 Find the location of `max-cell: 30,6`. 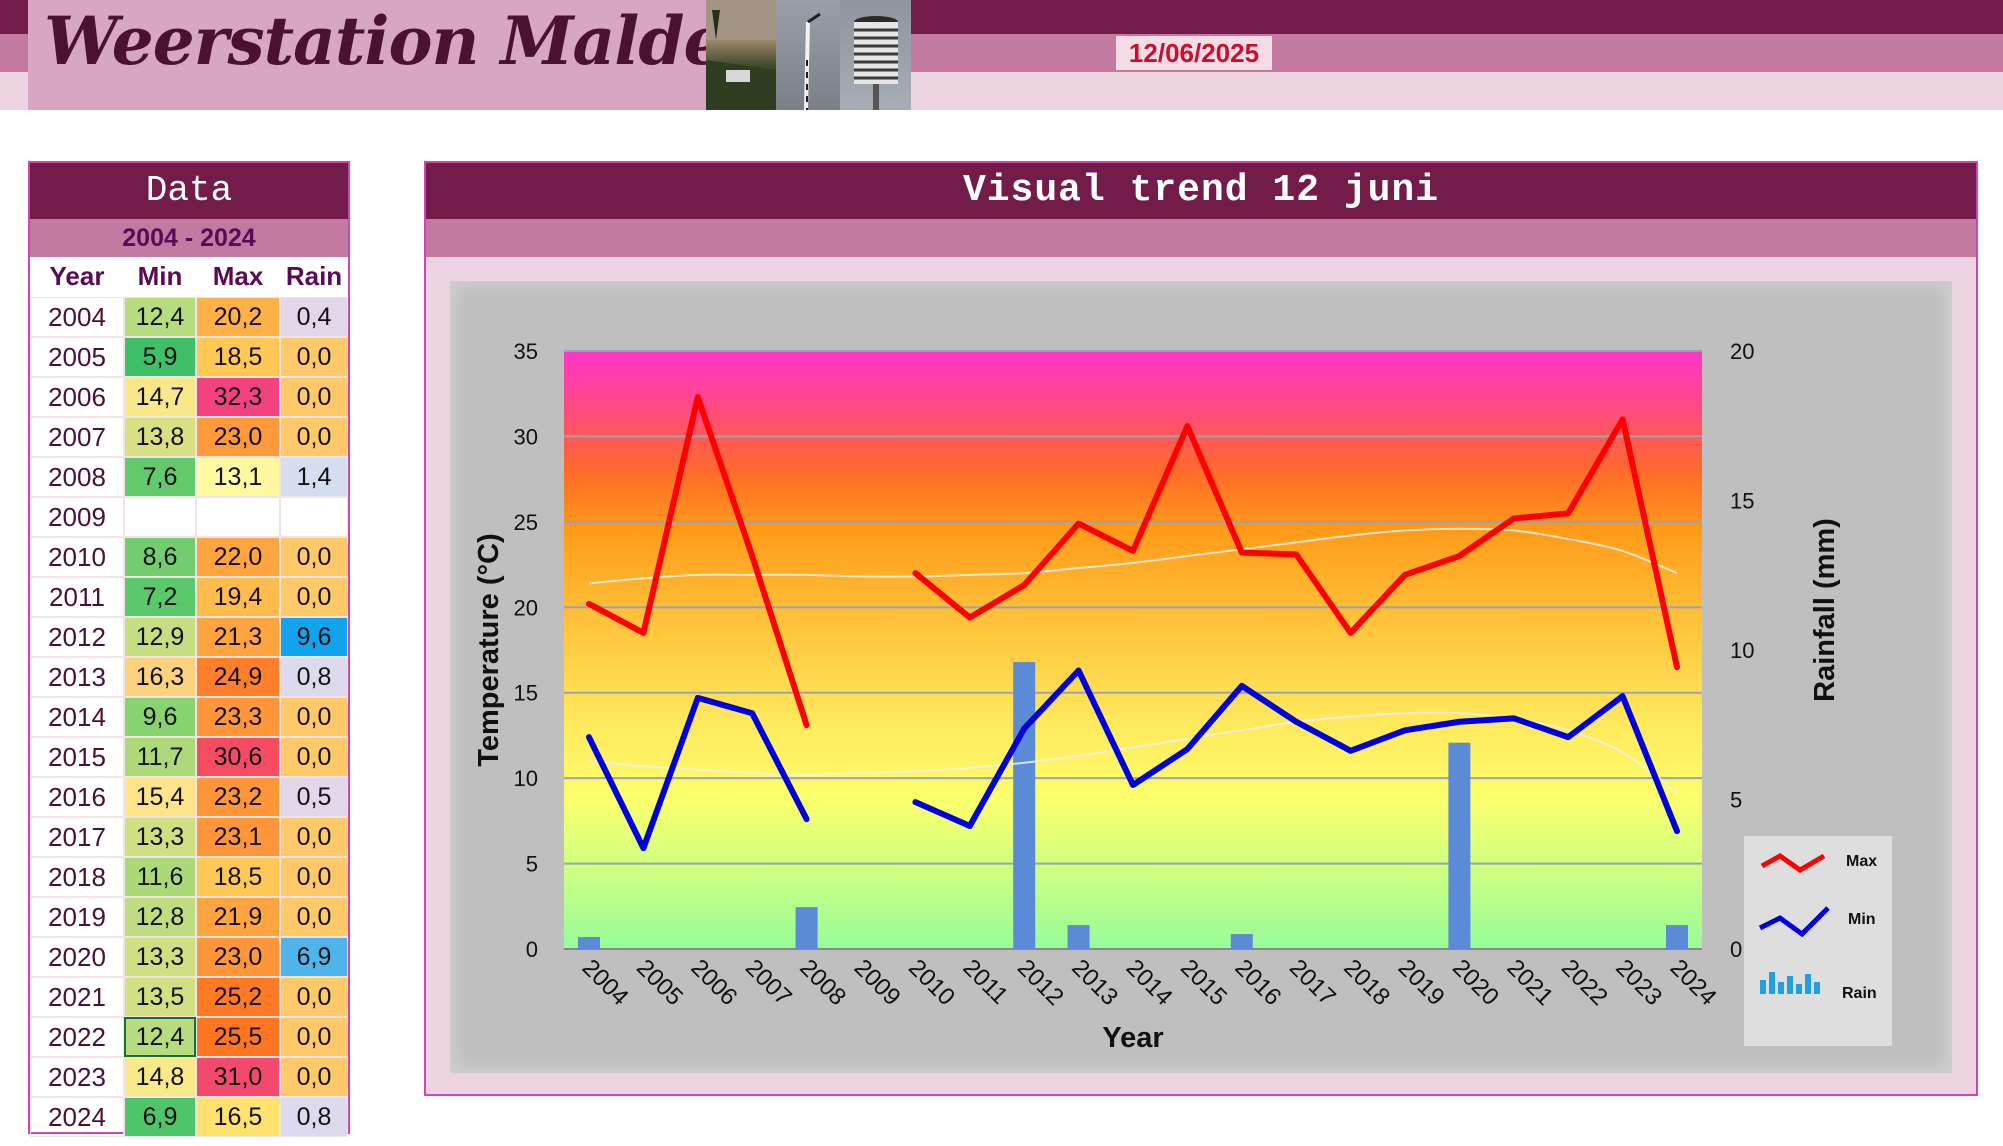

max-cell: 30,6 is located at coordinates (238, 757).